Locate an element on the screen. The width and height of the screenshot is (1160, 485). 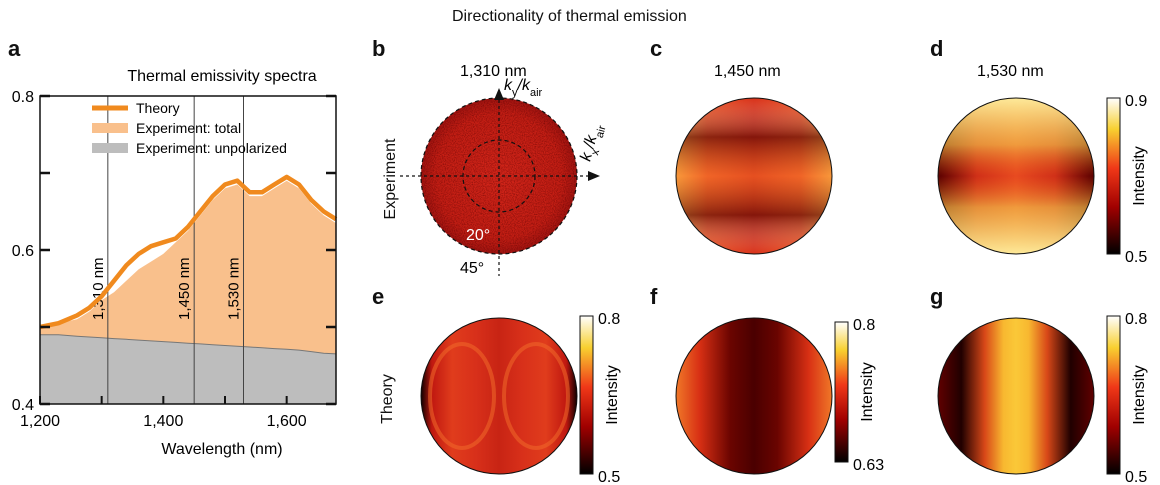
outer-angle-label: 45° is located at coordinates (472, 268).